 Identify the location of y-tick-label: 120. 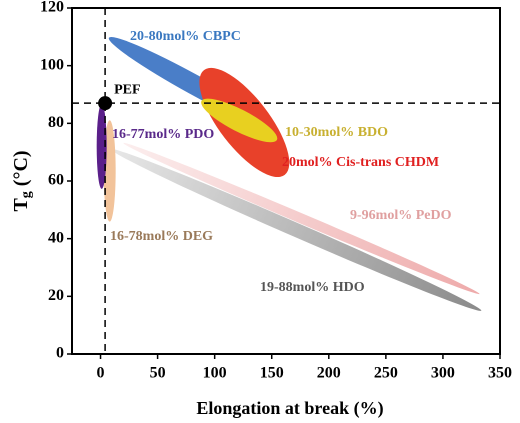
(52, 8).